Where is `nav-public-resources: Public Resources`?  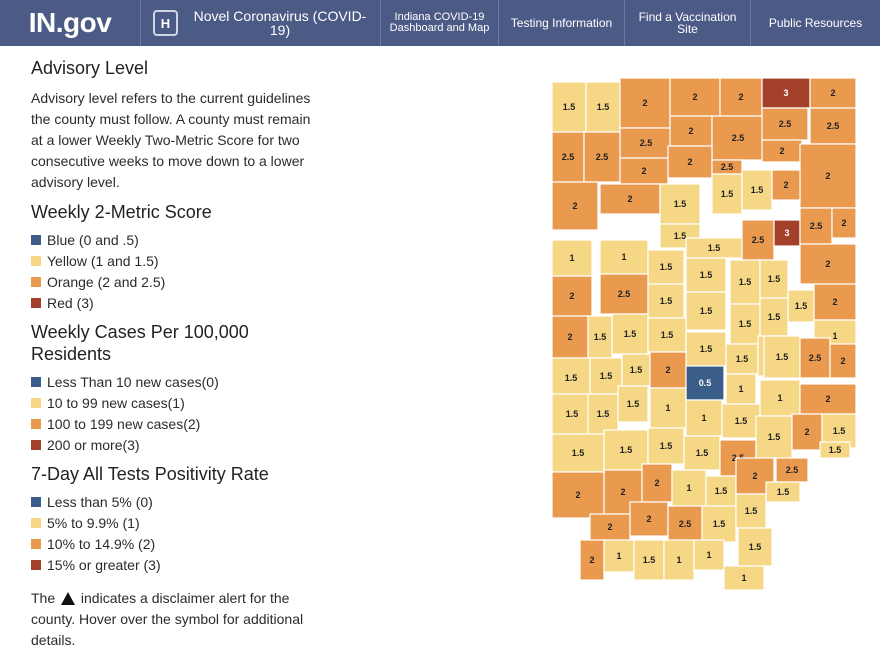
nav-public-resources: Public Resources is located at coordinates (815, 23).